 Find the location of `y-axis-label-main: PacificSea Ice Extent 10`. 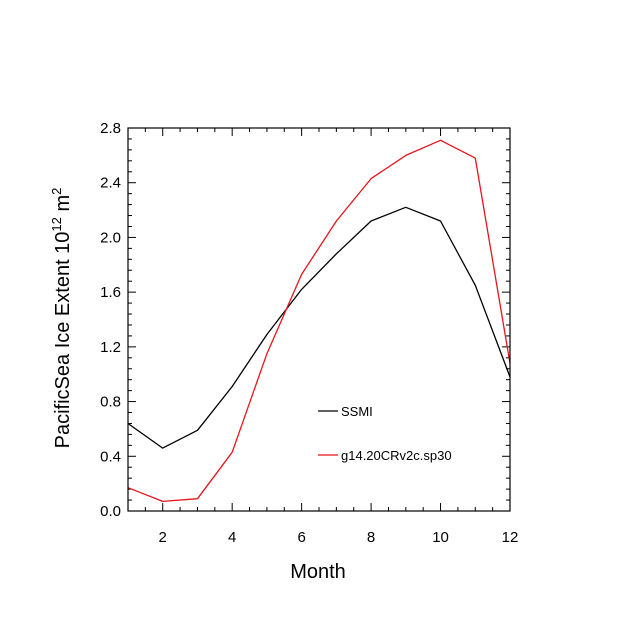

y-axis-label-main: PacificSea Ice Extent 10 is located at coordinates (63, 340).